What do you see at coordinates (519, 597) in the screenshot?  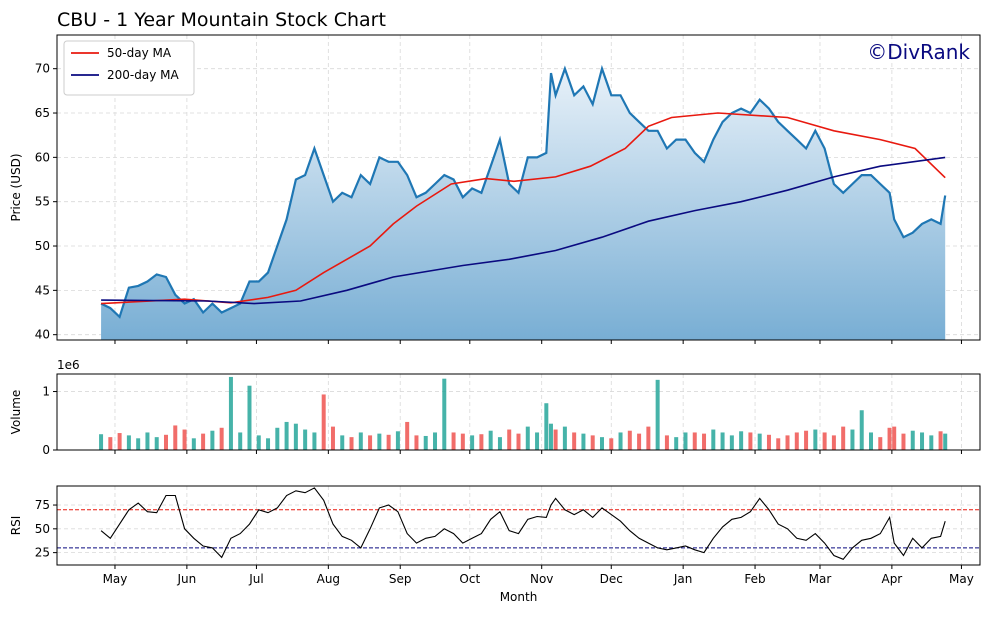 I see `x-axis-label: Month` at bounding box center [519, 597].